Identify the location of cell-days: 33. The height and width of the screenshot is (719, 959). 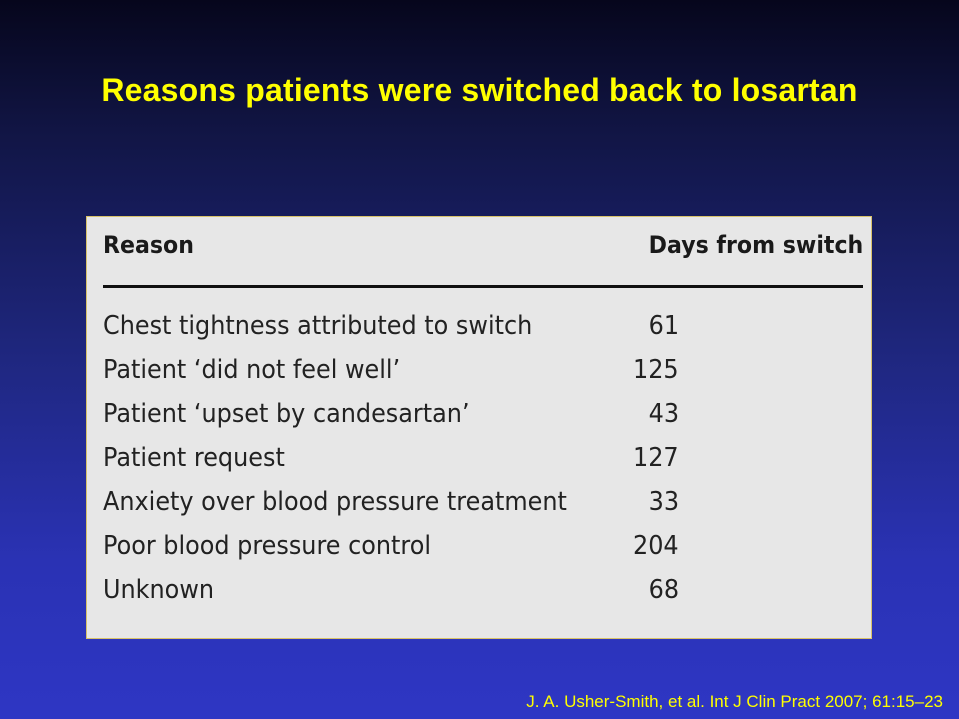
(663, 502).